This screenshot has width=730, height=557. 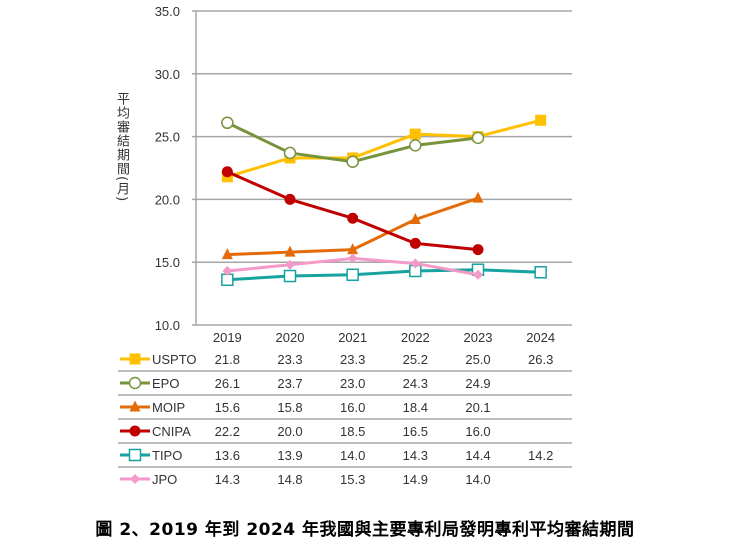 I want to click on legend-label: JPO, so click(x=164, y=479).